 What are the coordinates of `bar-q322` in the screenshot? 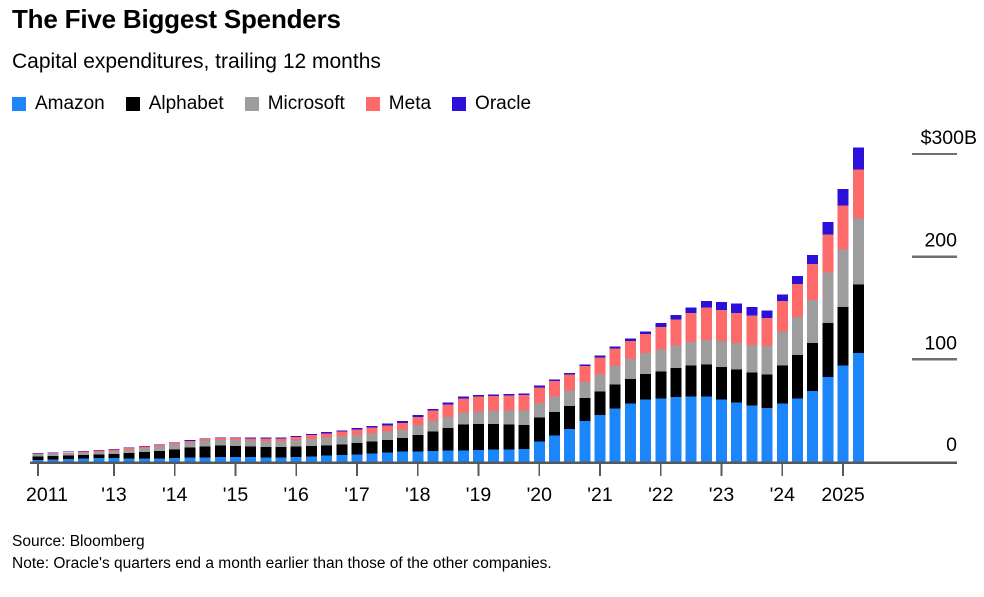 It's located at (691, 384).